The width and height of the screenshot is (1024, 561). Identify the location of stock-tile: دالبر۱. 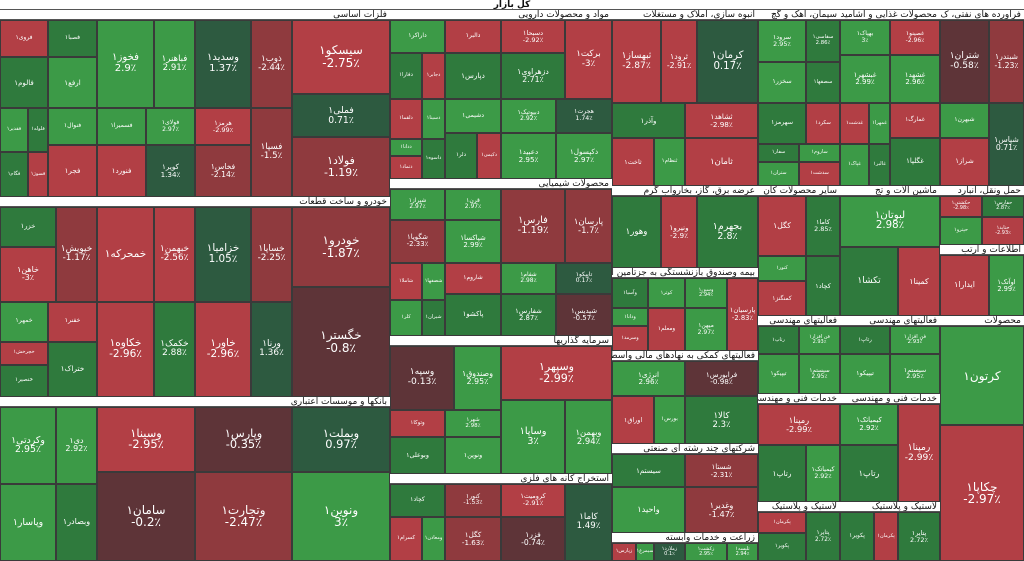
(473, 36).